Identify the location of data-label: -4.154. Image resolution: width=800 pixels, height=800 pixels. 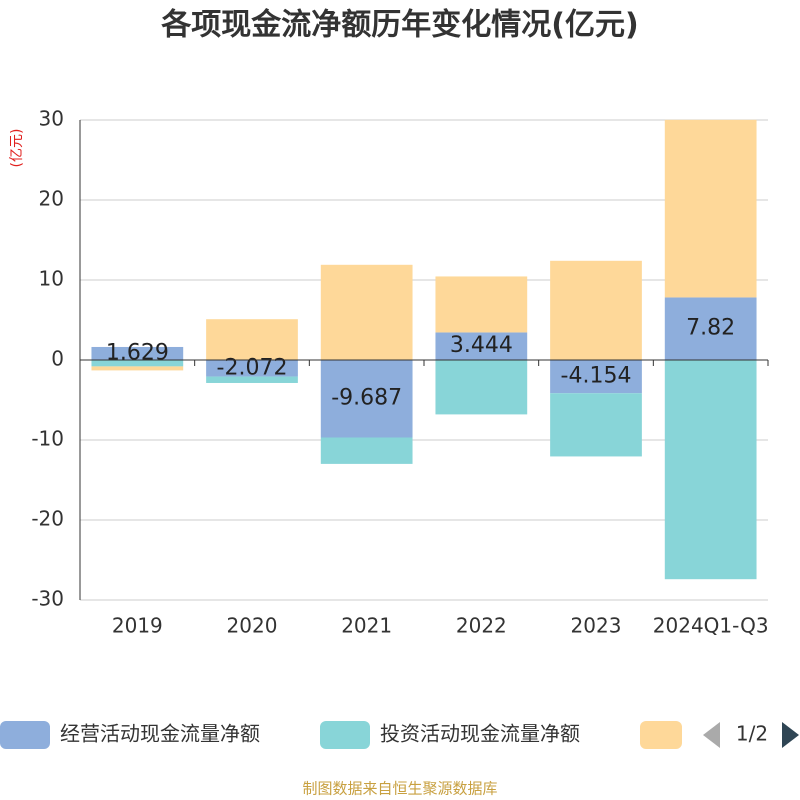
(596, 376).